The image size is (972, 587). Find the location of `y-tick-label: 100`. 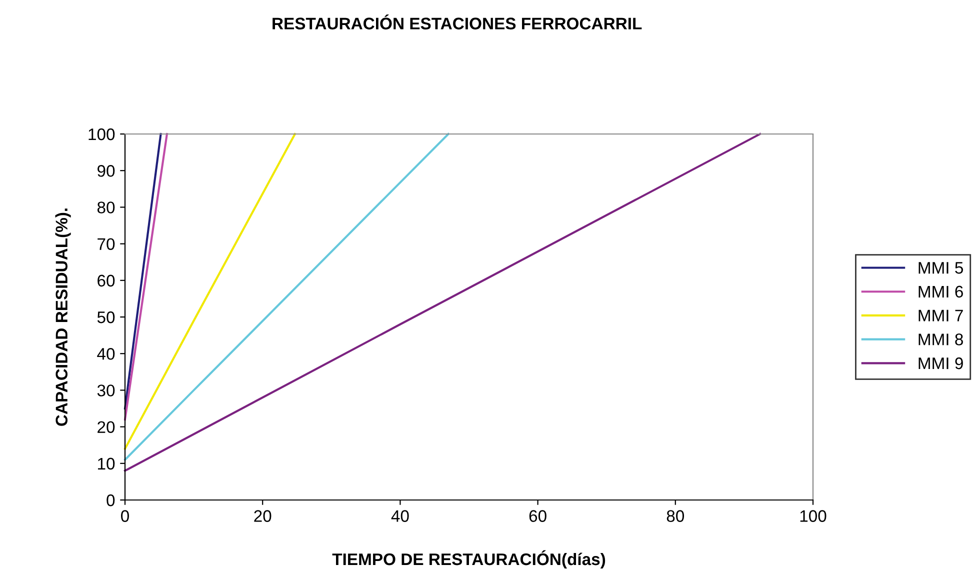

y-tick-label: 100 is located at coordinates (101, 134).